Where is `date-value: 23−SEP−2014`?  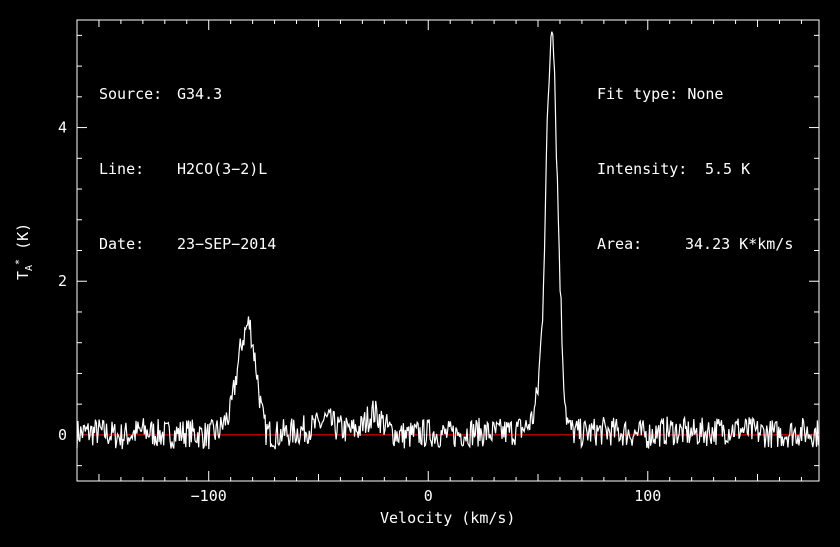
date-value: 23−SEP−2014 is located at coordinates (227, 244).